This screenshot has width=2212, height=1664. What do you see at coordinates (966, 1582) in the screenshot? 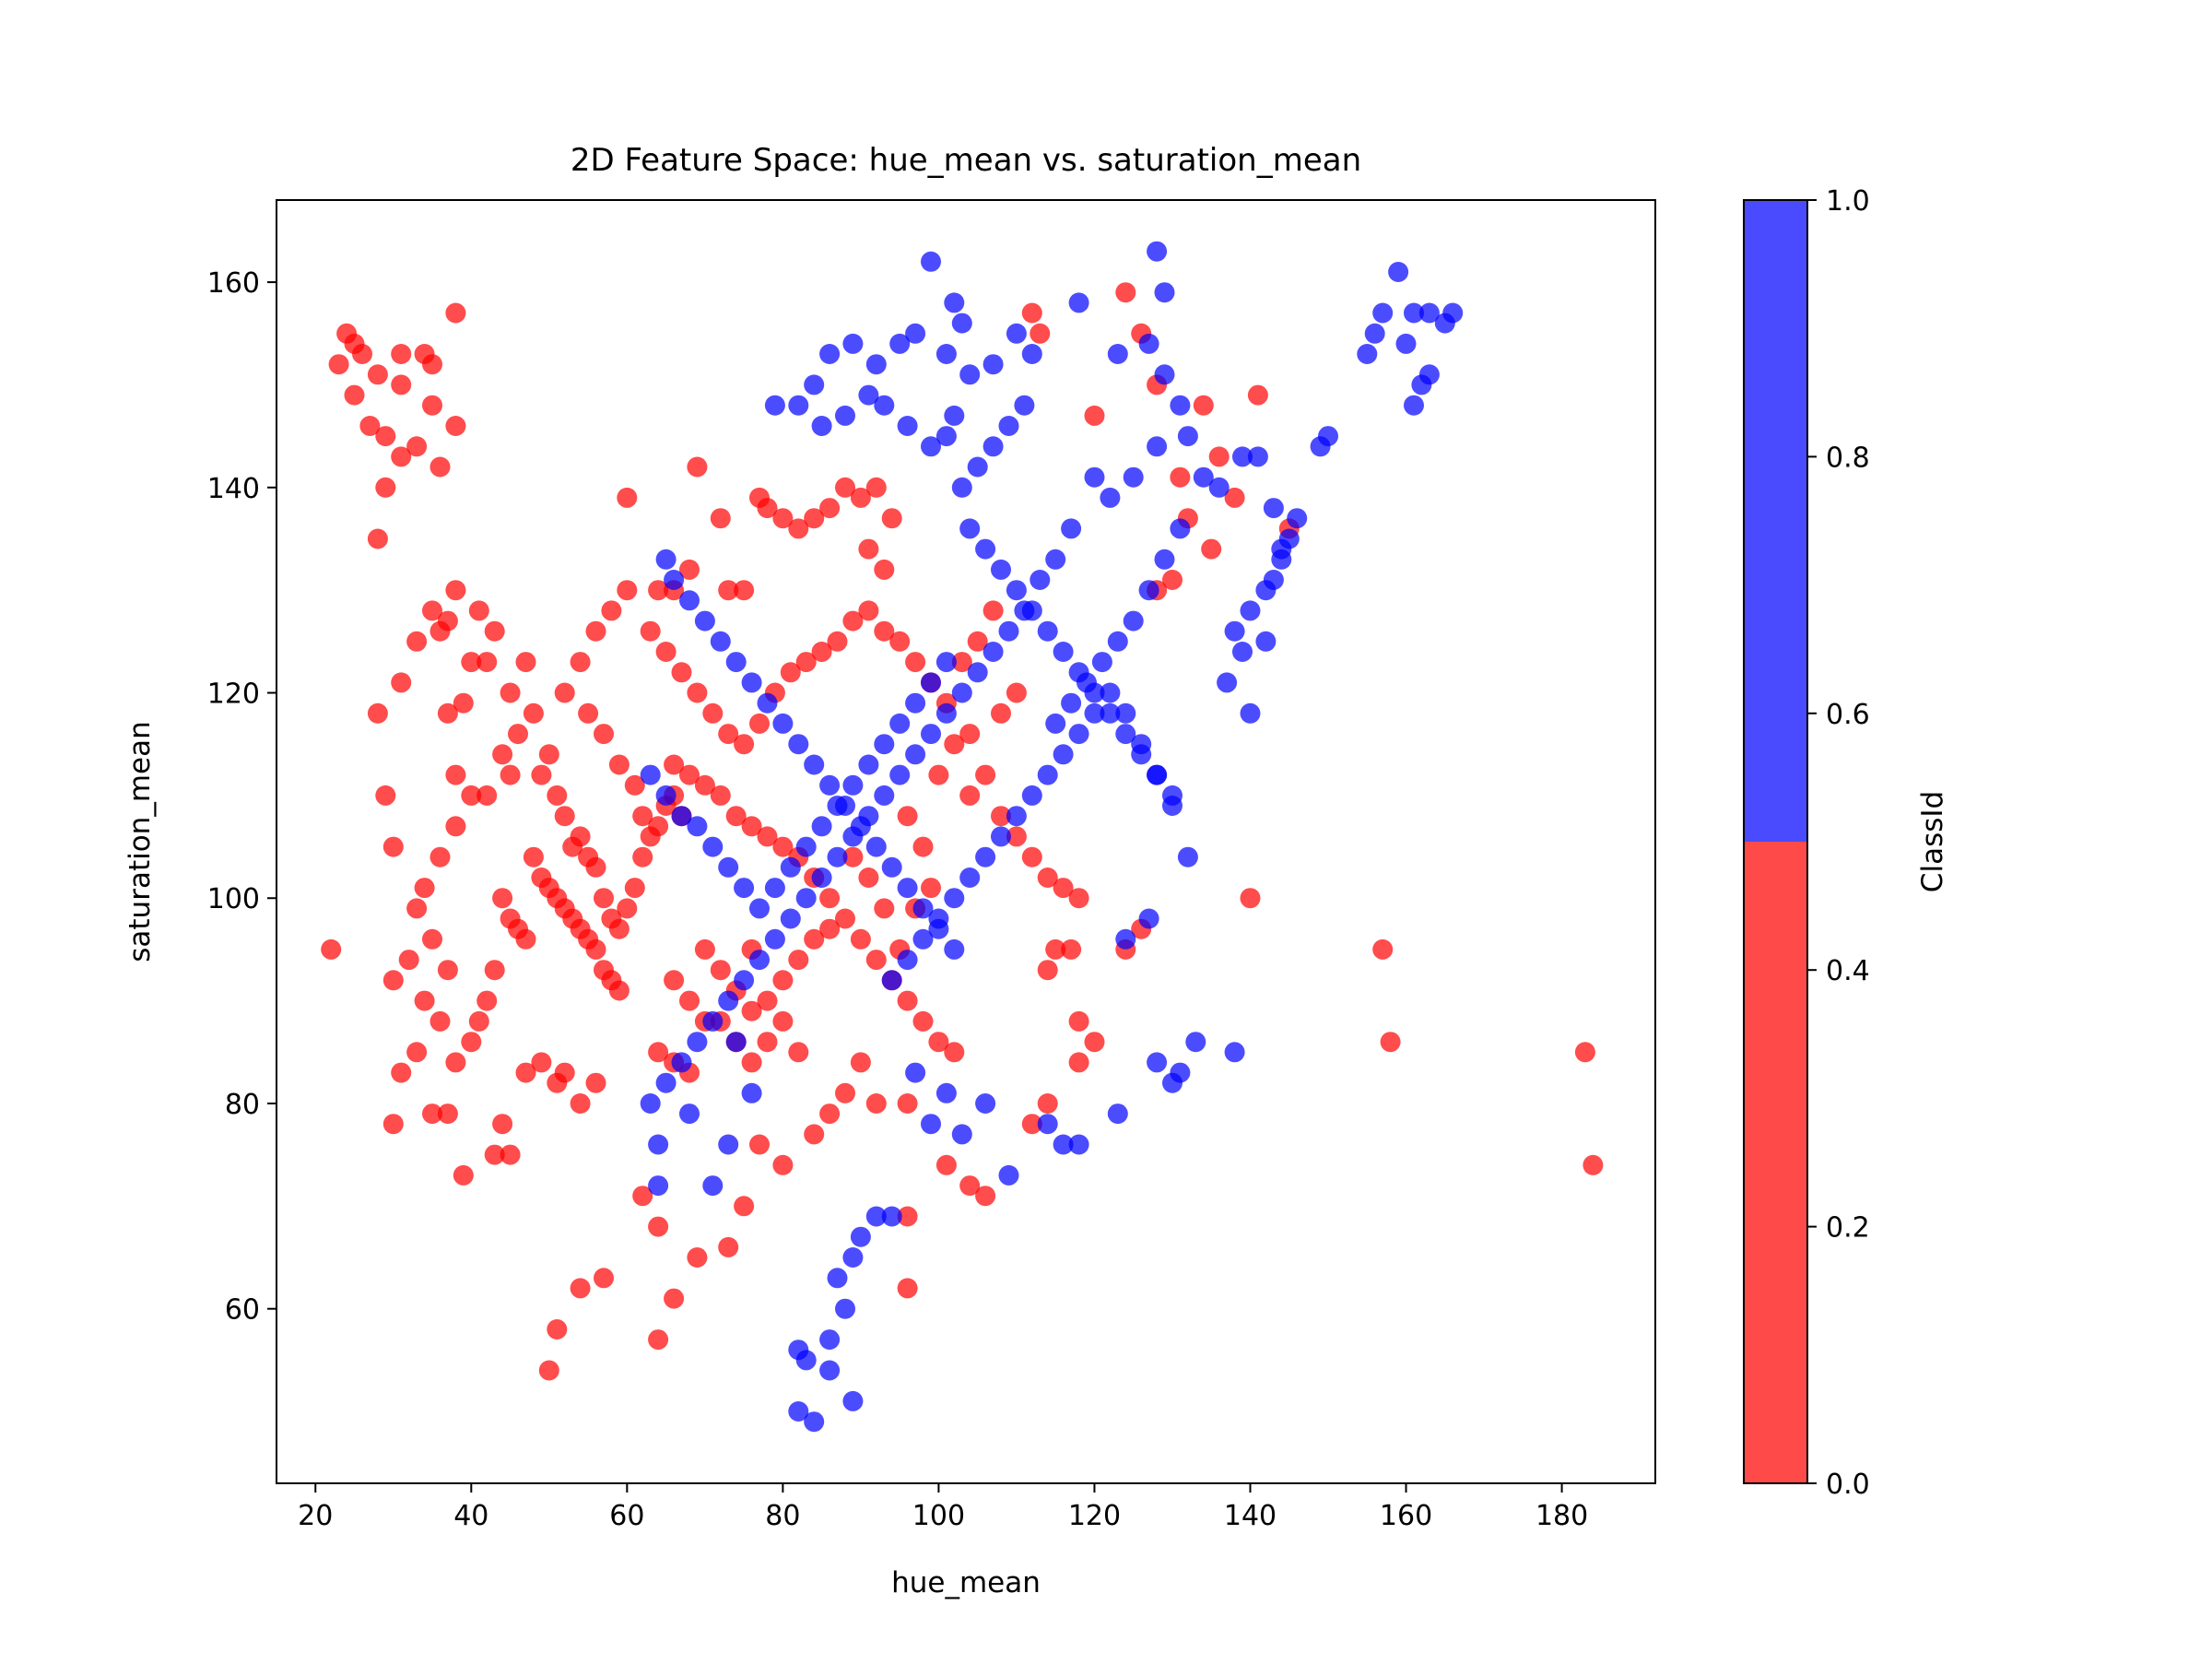
I see `x-axis-label: hue_mean` at bounding box center [966, 1582].